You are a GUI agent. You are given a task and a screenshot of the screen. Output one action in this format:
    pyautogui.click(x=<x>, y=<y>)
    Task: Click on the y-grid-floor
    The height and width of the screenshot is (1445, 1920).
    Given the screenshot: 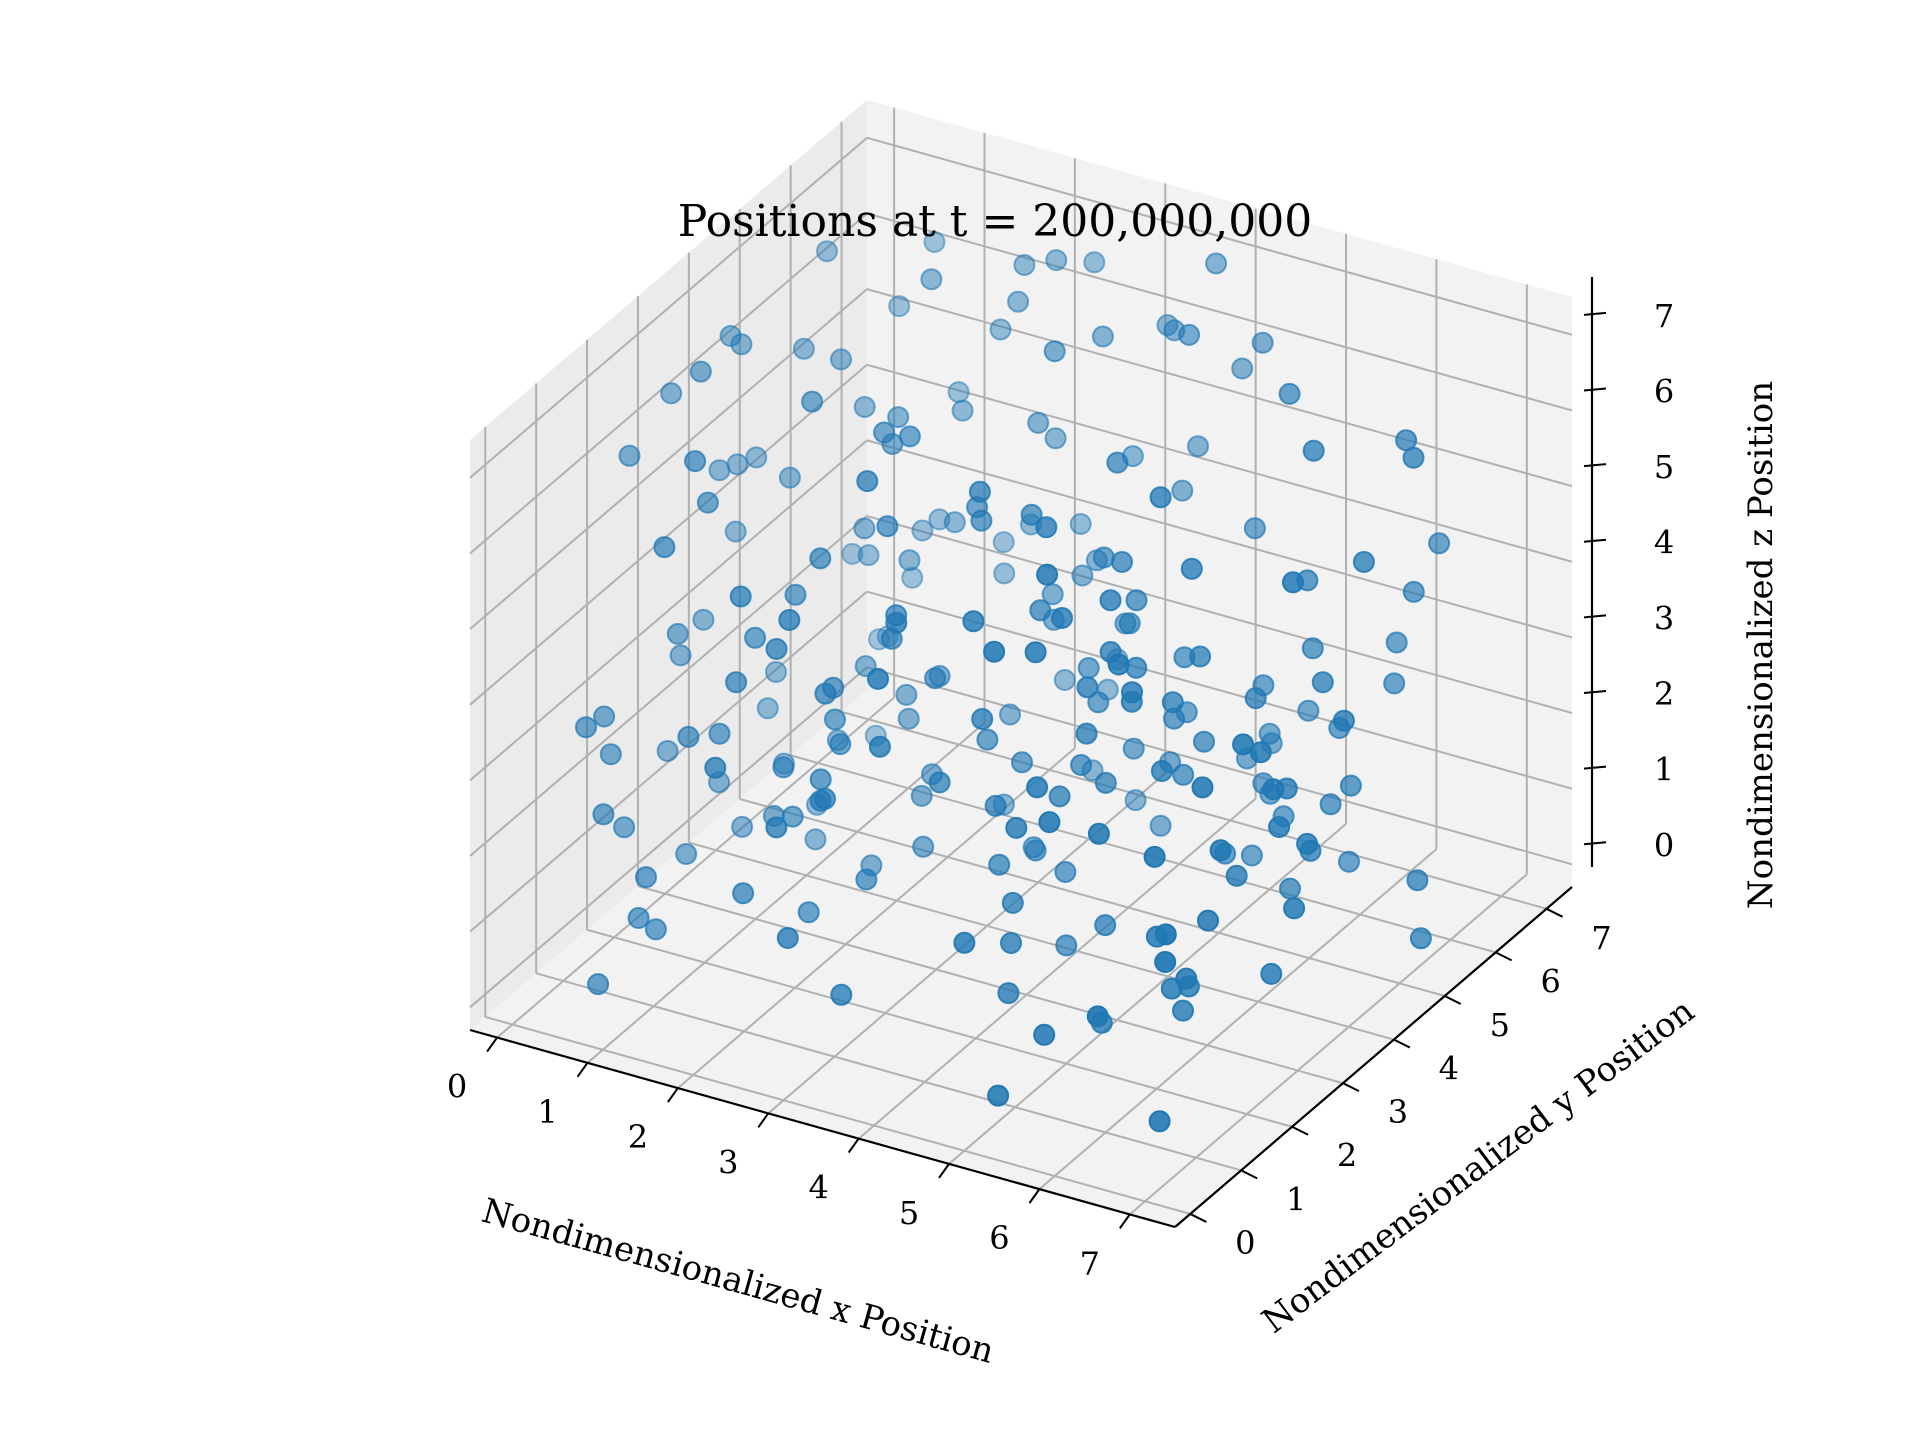 What is the action you would take?
    pyautogui.click(x=990, y=985)
    